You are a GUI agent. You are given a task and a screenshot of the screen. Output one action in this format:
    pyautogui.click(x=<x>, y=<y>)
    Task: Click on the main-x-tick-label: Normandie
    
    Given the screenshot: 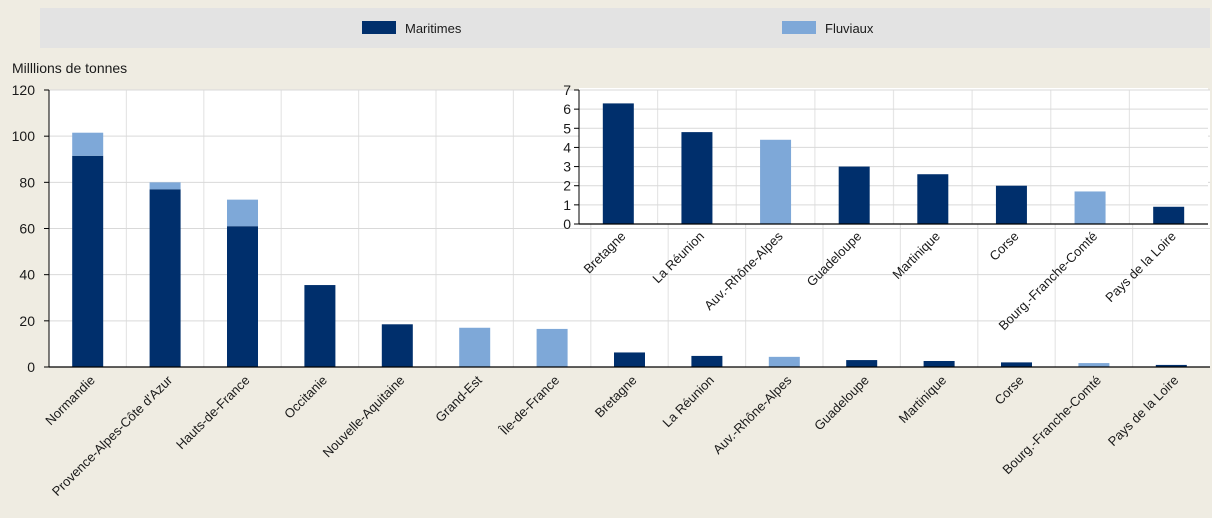 What is the action you would take?
    pyautogui.click(x=70, y=401)
    